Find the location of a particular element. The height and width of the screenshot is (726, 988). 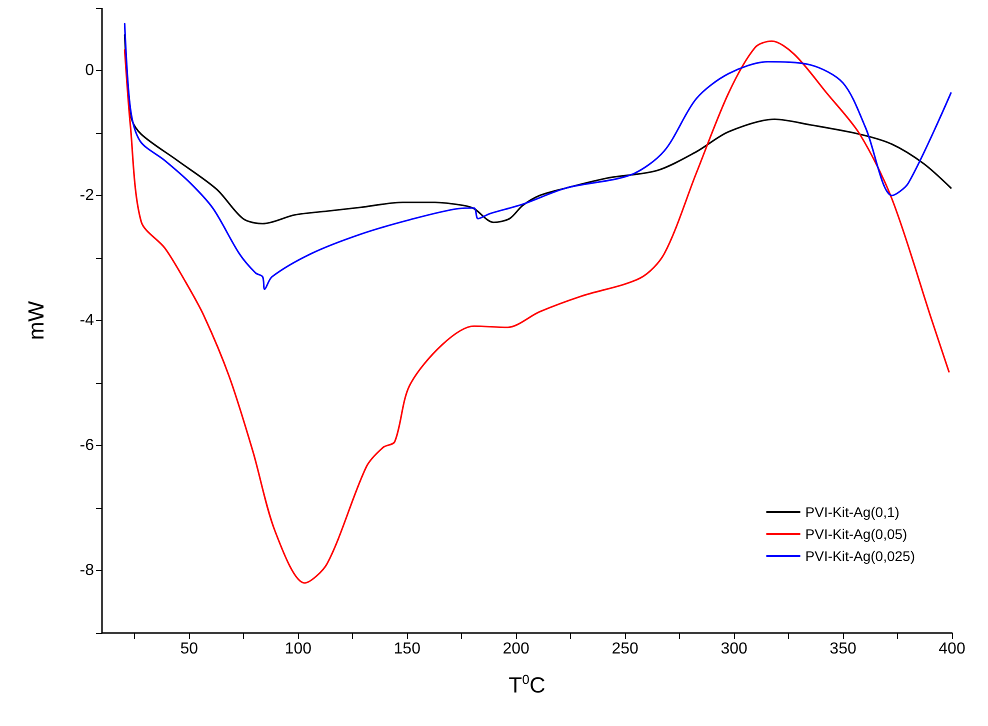

x-tick-label: 250 is located at coordinates (625, 649).